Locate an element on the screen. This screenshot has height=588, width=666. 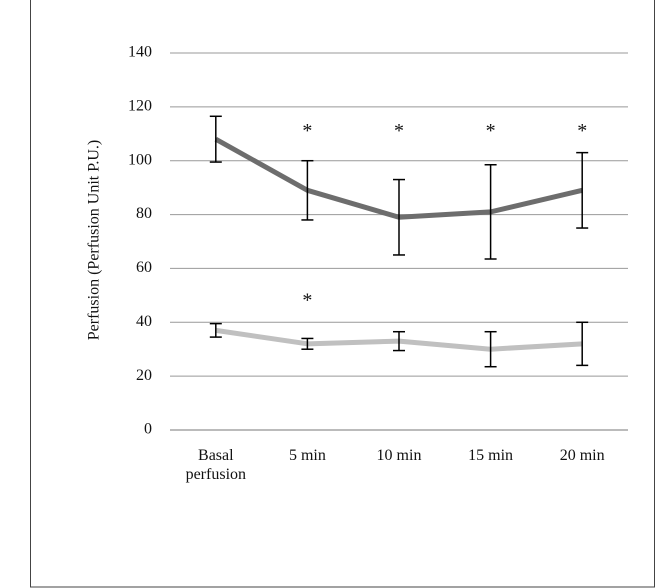
x-tick-label: 15 min is located at coordinates (491, 455).